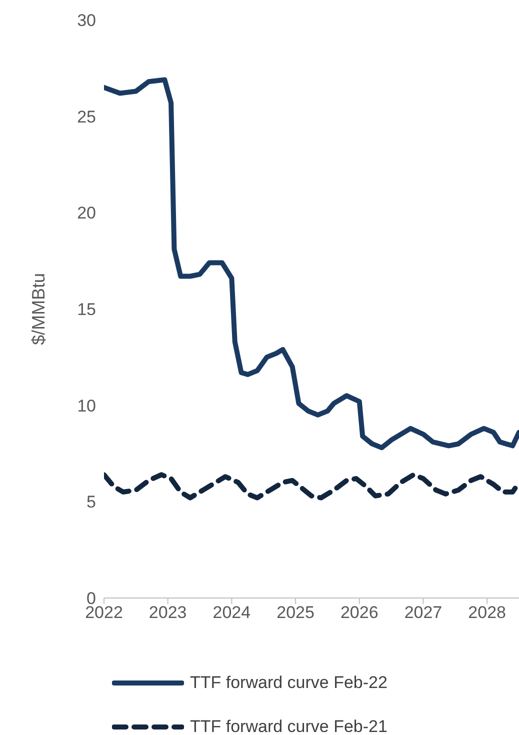 This screenshot has height=735, width=519. Describe the element at coordinates (295, 612) in the screenshot. I see `x-tick-label: 2025` at that location.